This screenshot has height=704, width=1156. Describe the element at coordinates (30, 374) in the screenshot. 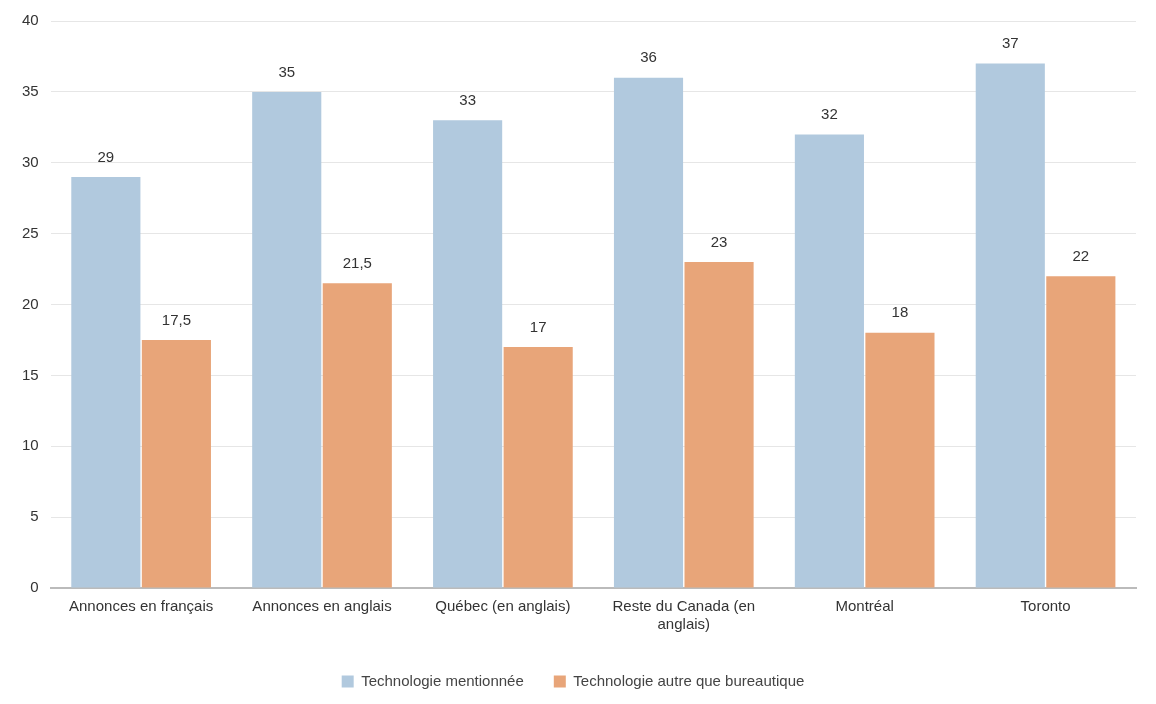

I see `y-tick-label: 15` at that location.